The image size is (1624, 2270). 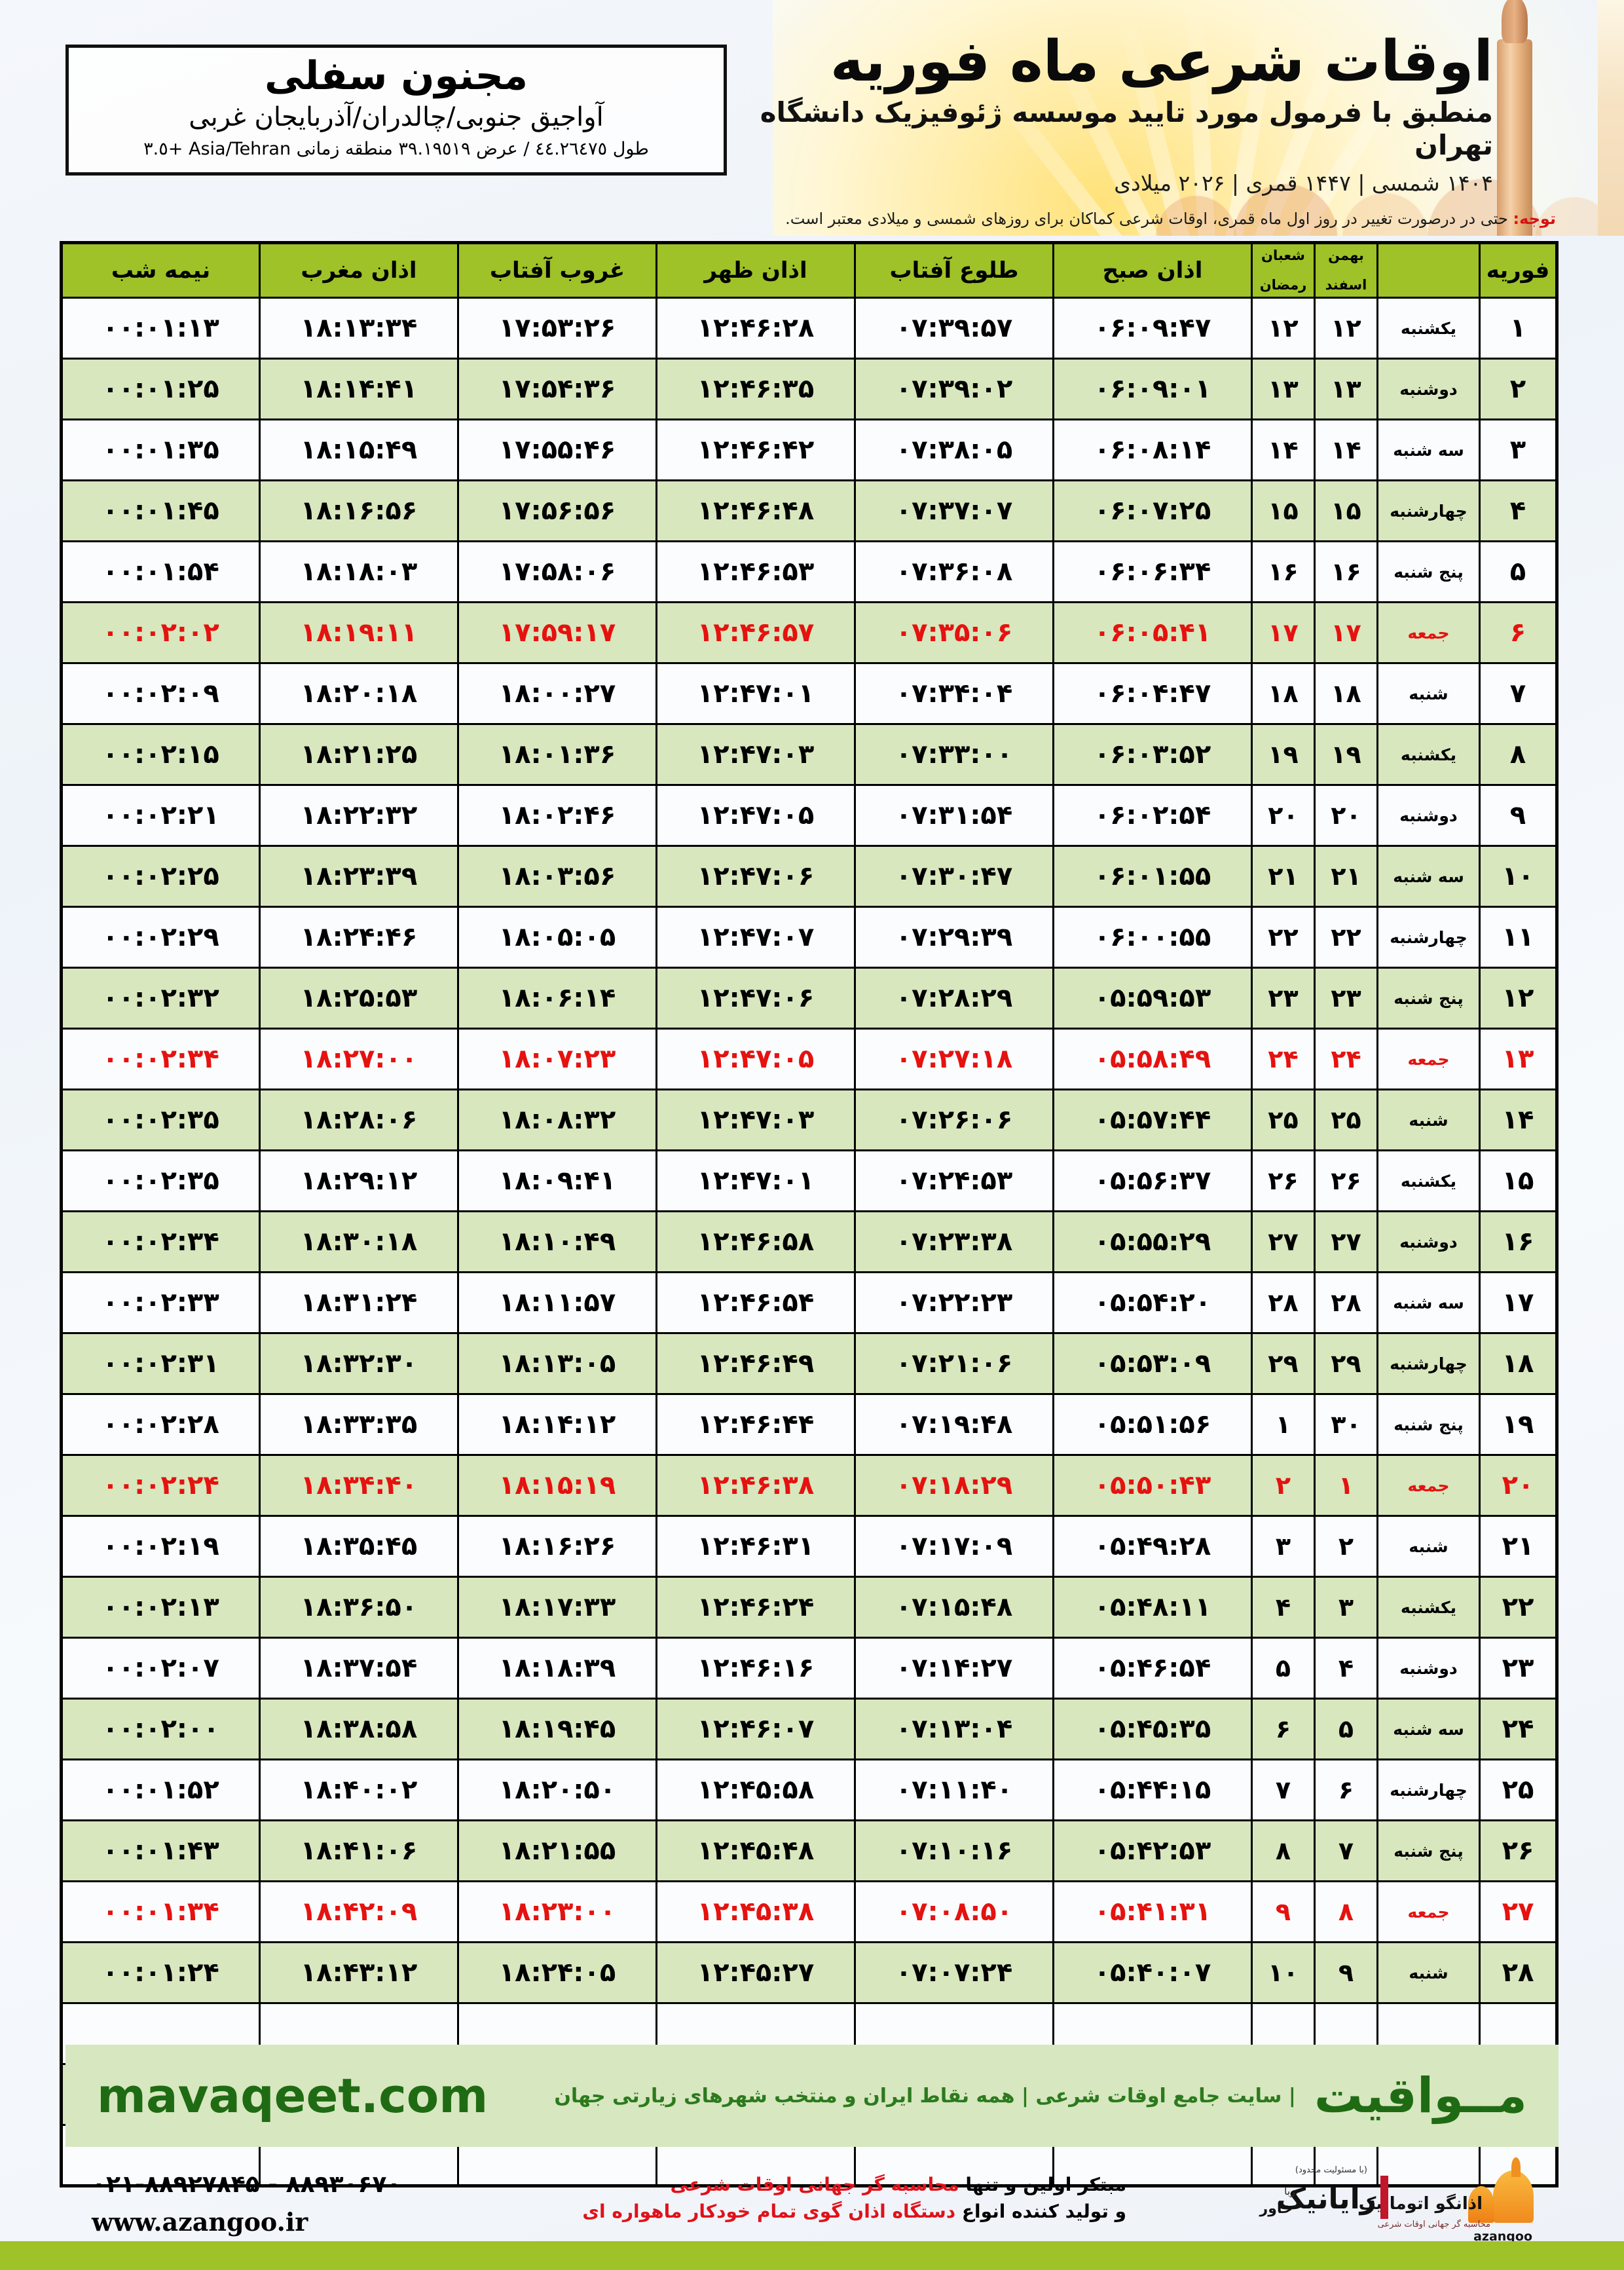 I want to click on time-sunset: ۱۸:۱۹:۴۵, so click(x=557, y=1729).